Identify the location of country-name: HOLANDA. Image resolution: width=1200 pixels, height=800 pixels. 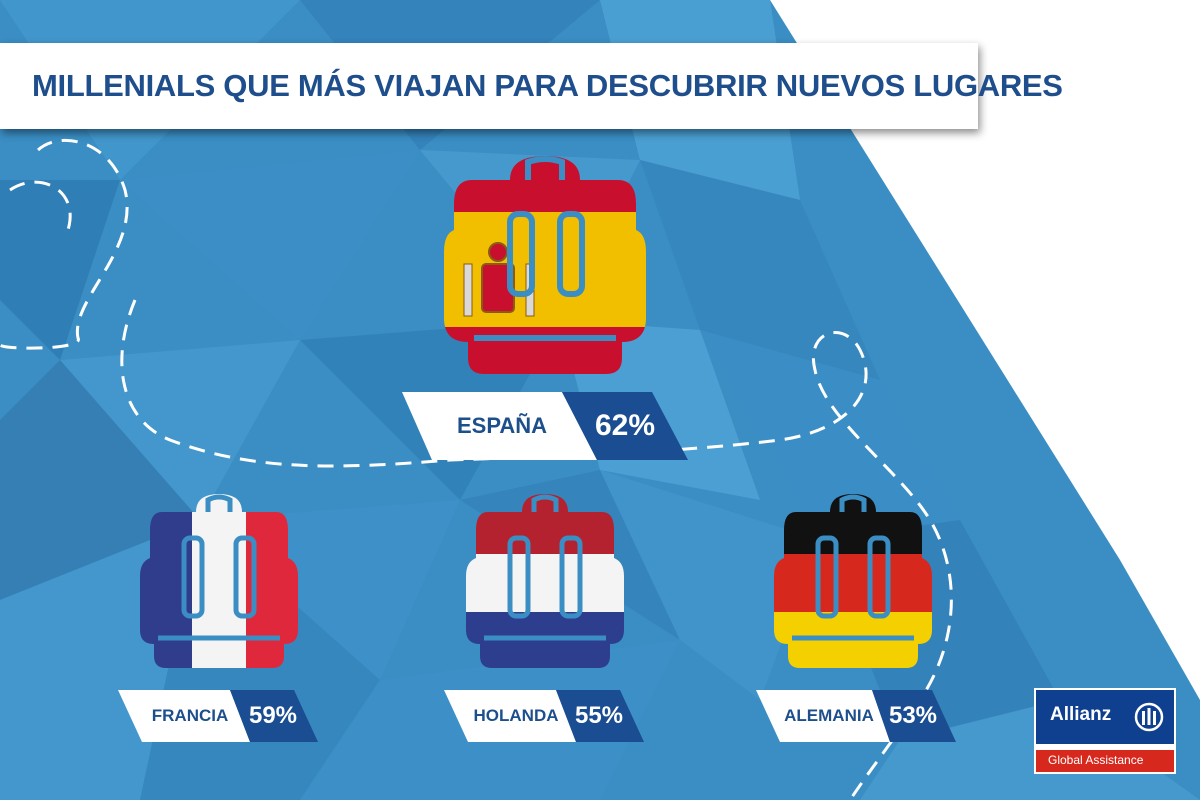
(516, 715).